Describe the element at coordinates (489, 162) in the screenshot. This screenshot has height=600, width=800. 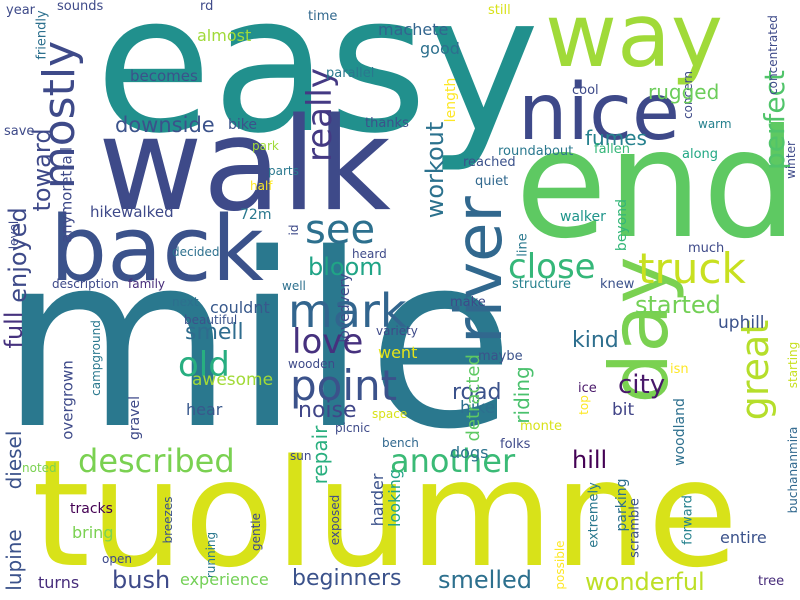
I see `cloud-word: reached` at that location.